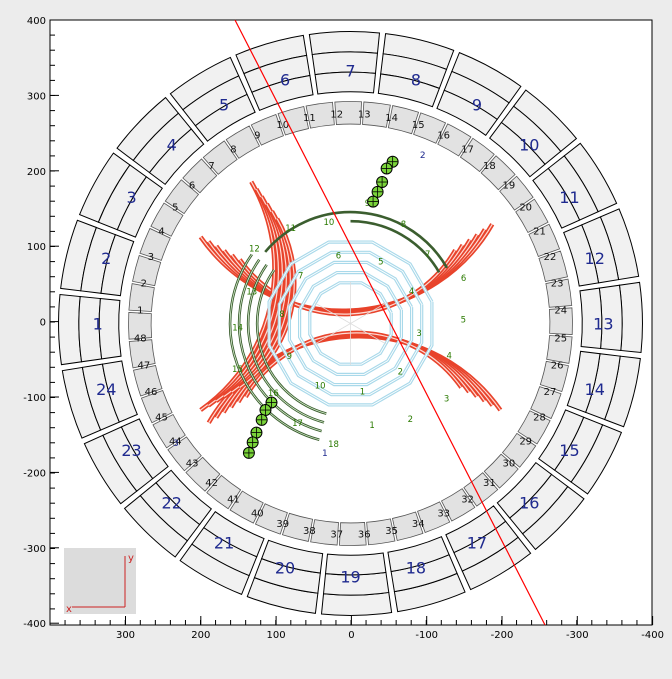 The height and width of the screenshot is (679, 672). I want to click on outer-sector-label: 8, so click(416, 79).